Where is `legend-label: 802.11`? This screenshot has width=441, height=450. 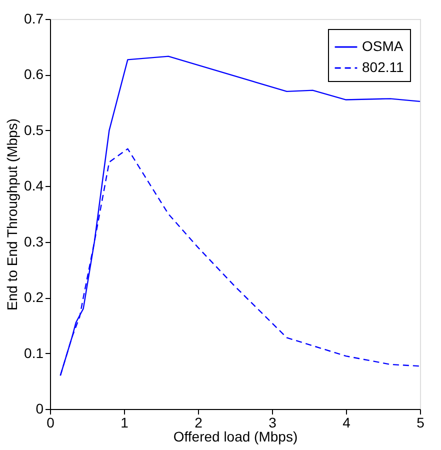 legend-label: 802.11 is located at coordinates (383, 67).